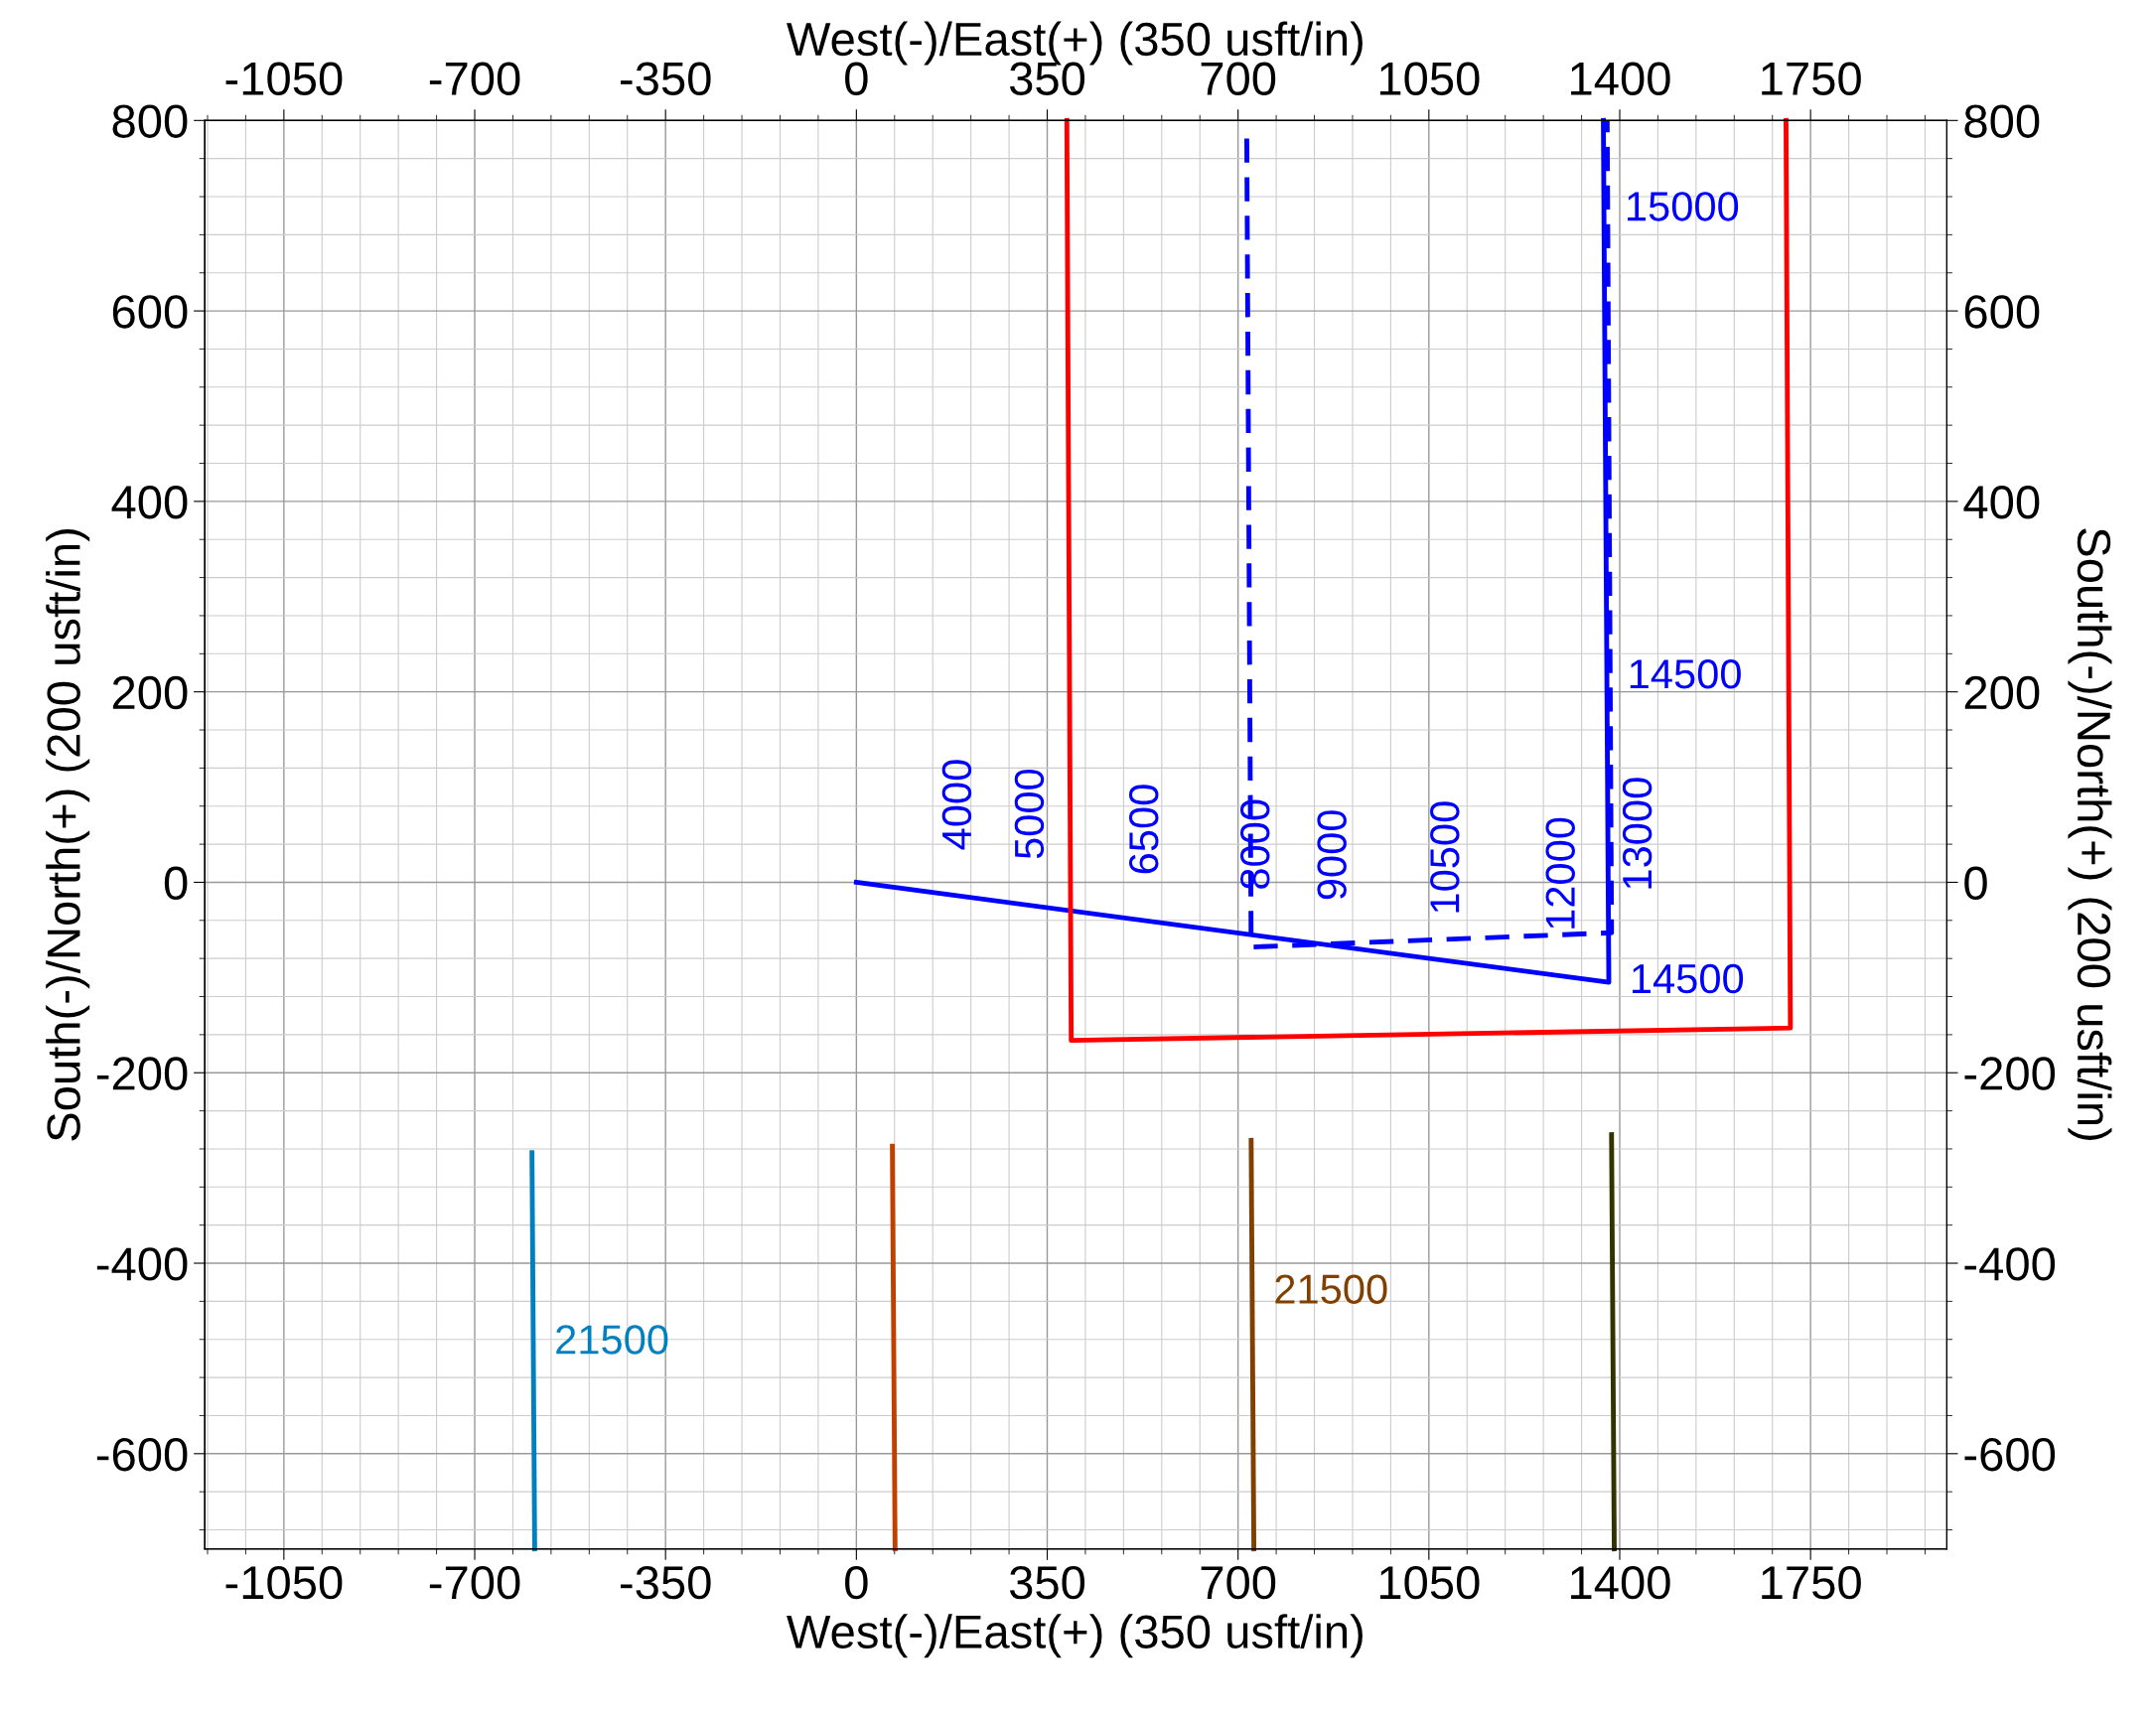  I want to click on y-axis-title: South(-)/North(+) (200 usft/in), so click(68, 835).